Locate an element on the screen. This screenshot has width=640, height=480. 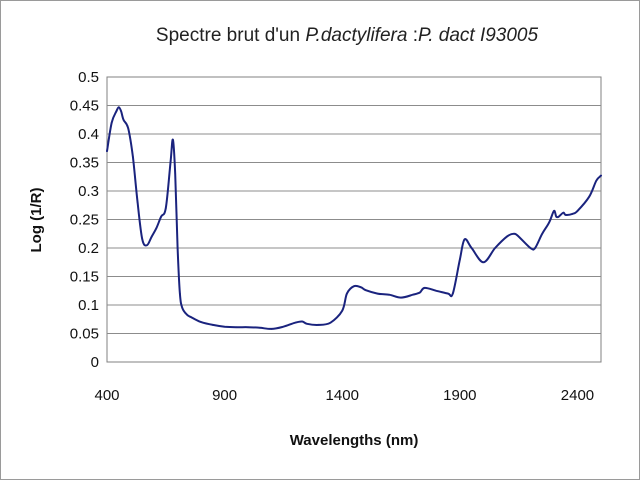
y-tick-label: 0 is located at coordinates (95, 362).